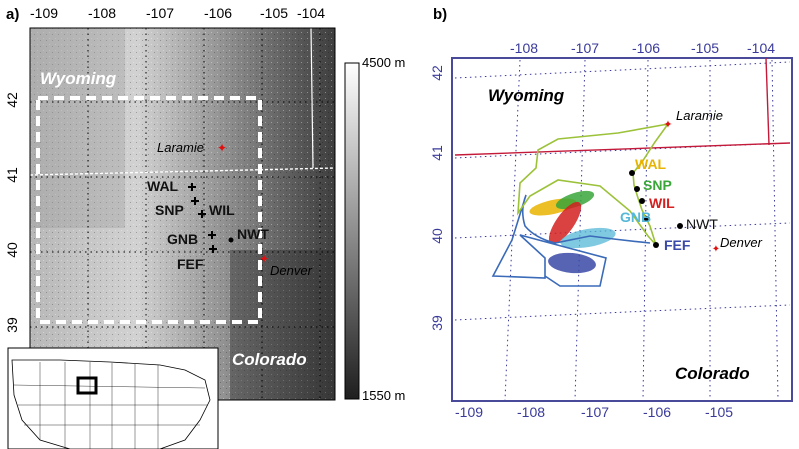 This screenshot has height=449, width=799. I want to click on flight-track-blue, so click(571, 240).